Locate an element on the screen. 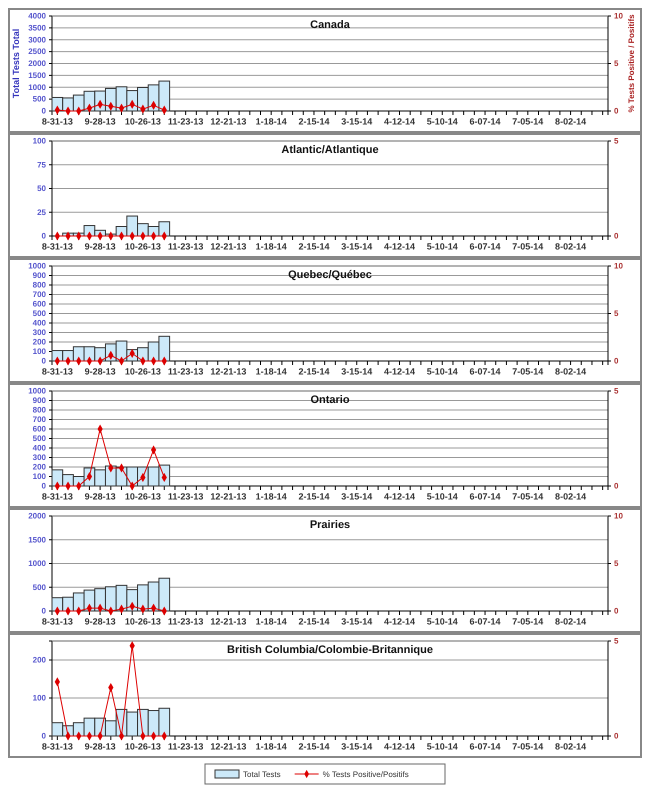 The image size is (650, 807). y-tick-label: 2000 is located at coordinates (37, 63).